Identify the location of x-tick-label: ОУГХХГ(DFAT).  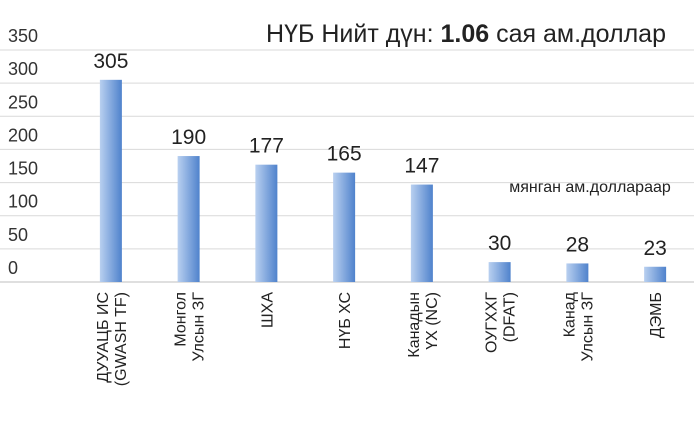
(501, 322).